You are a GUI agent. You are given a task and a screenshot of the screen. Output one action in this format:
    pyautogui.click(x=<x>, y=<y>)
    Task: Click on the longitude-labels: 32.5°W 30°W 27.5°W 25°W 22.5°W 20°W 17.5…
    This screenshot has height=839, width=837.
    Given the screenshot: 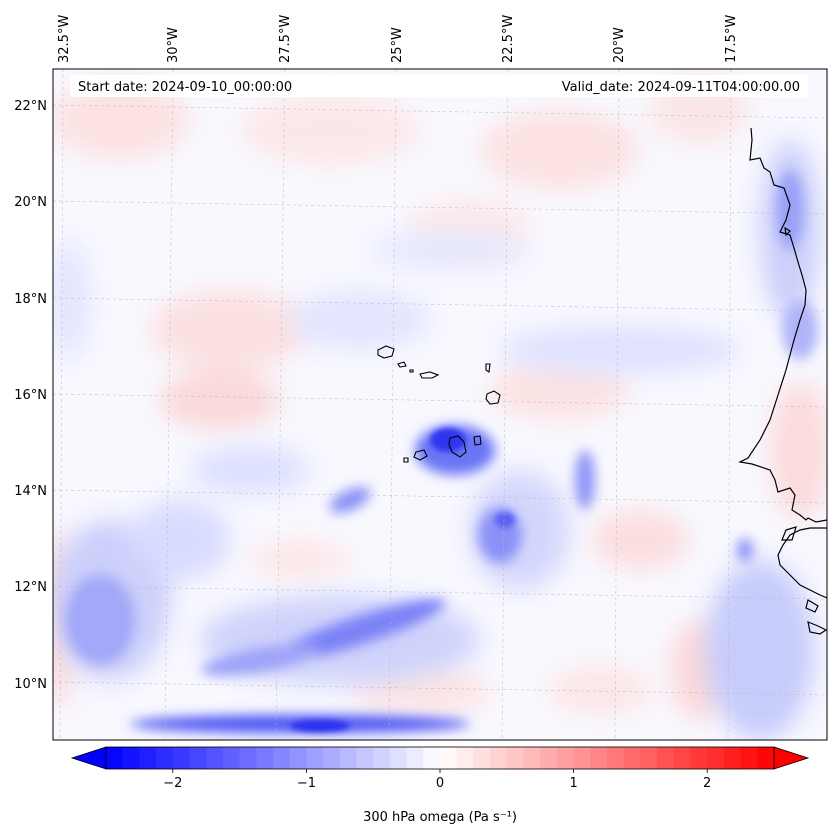 What is the action you would take?
    pyautogui.click(x=398, y=39)
    